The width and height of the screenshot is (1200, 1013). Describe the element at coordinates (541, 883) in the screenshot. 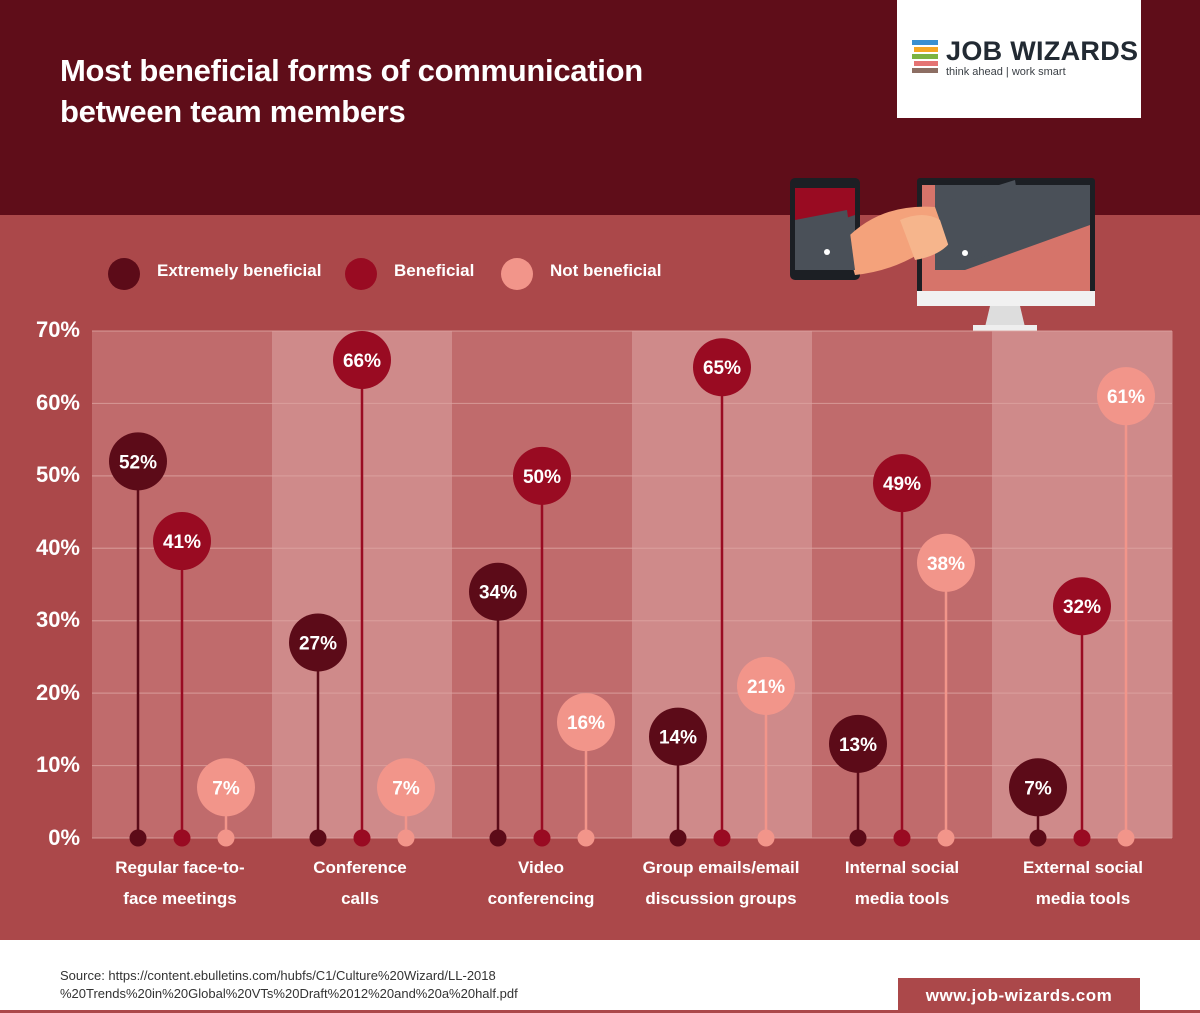

I see `category-label: Video conferencing` at that location.